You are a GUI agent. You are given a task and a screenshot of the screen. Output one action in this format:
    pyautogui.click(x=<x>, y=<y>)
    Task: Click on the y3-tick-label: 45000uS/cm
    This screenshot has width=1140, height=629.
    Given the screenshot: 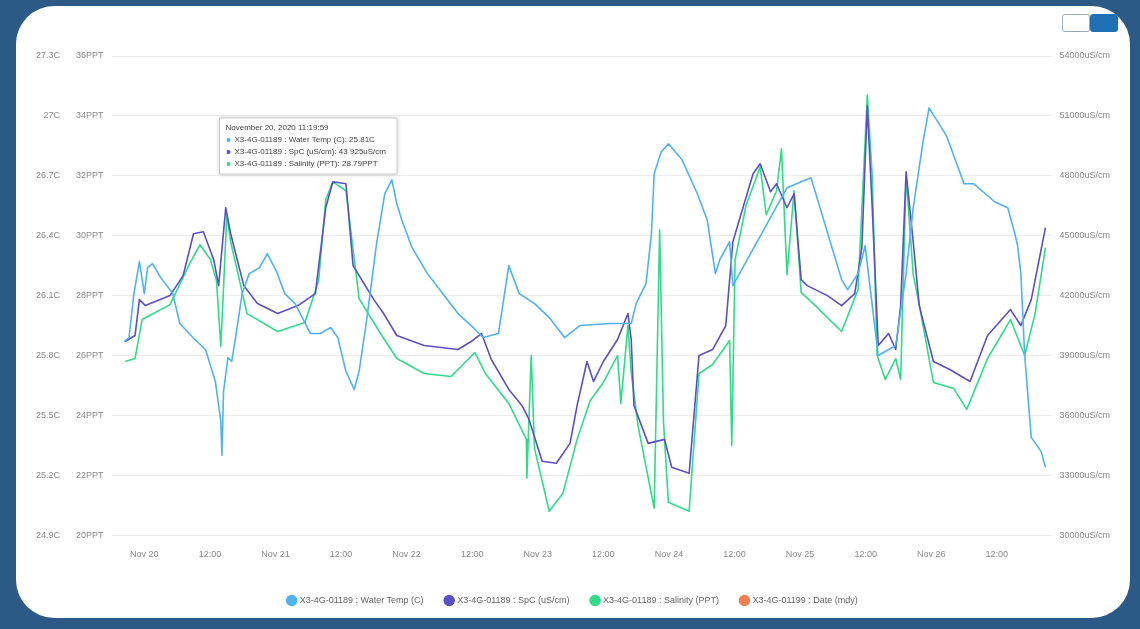 What is the action you would take?
    pyautogui.click(x=1085, y=235)
    